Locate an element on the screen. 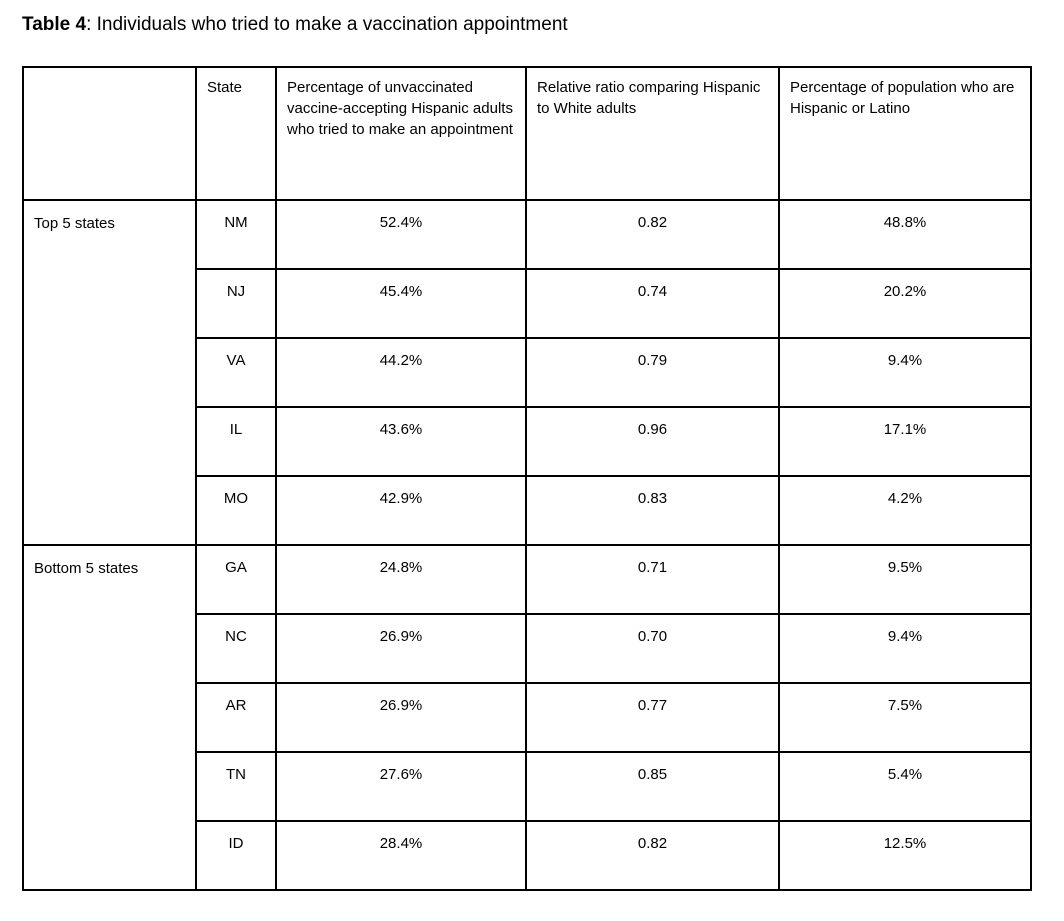  pct-population-cell: 4.2% is located at coordinates (905, 510).